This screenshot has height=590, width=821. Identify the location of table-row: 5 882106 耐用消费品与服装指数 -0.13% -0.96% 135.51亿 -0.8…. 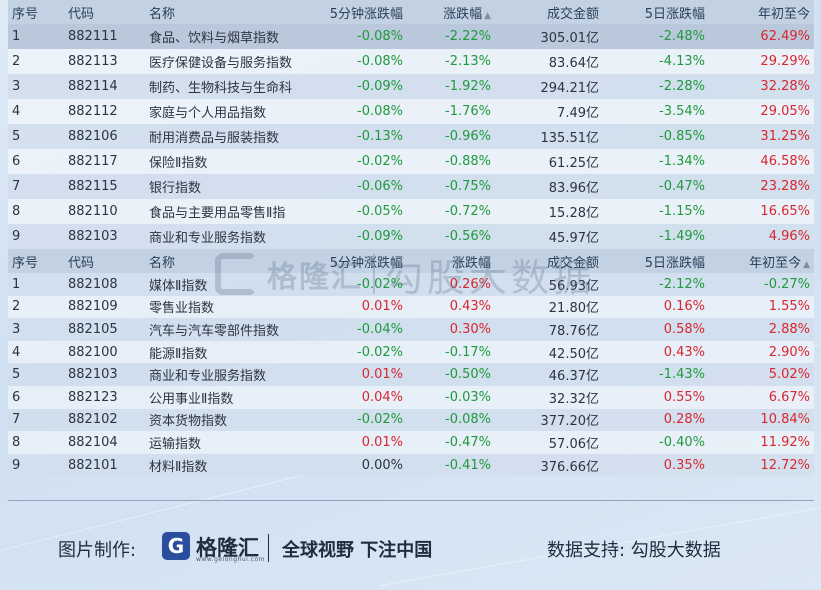
(411, 136).